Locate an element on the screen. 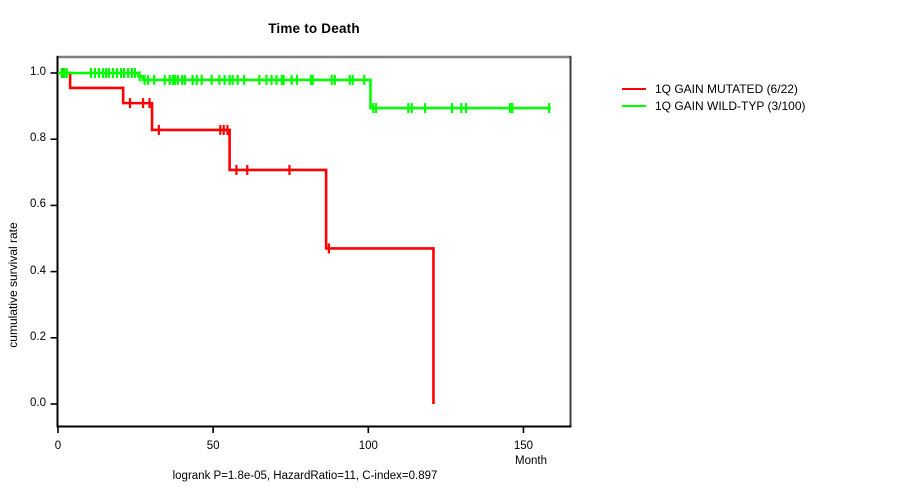 The width and height of the screenshot is (900, 500). legend-row-mutated: 1Q GAIN MUTATED (6/22) is located at coordinates (714, 88).